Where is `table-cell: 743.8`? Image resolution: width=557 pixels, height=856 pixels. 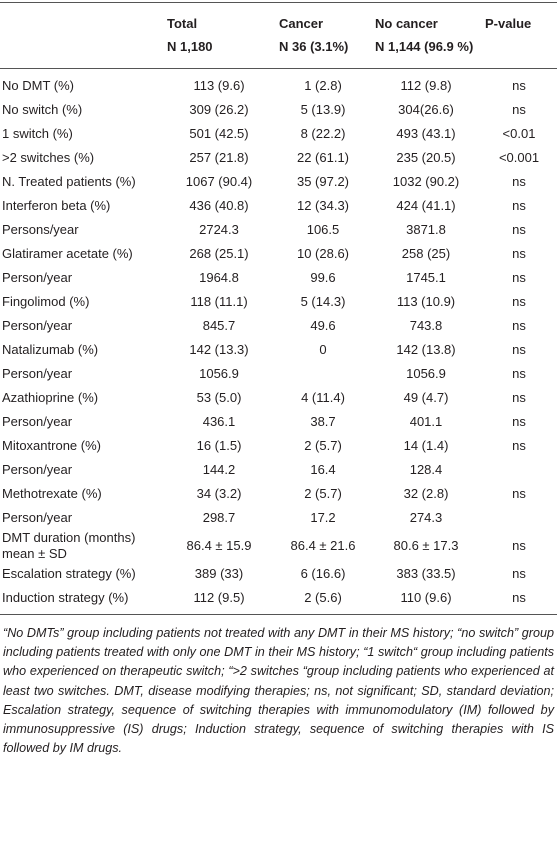
table-cell: 743.8 is located at coordinates (426, 325).